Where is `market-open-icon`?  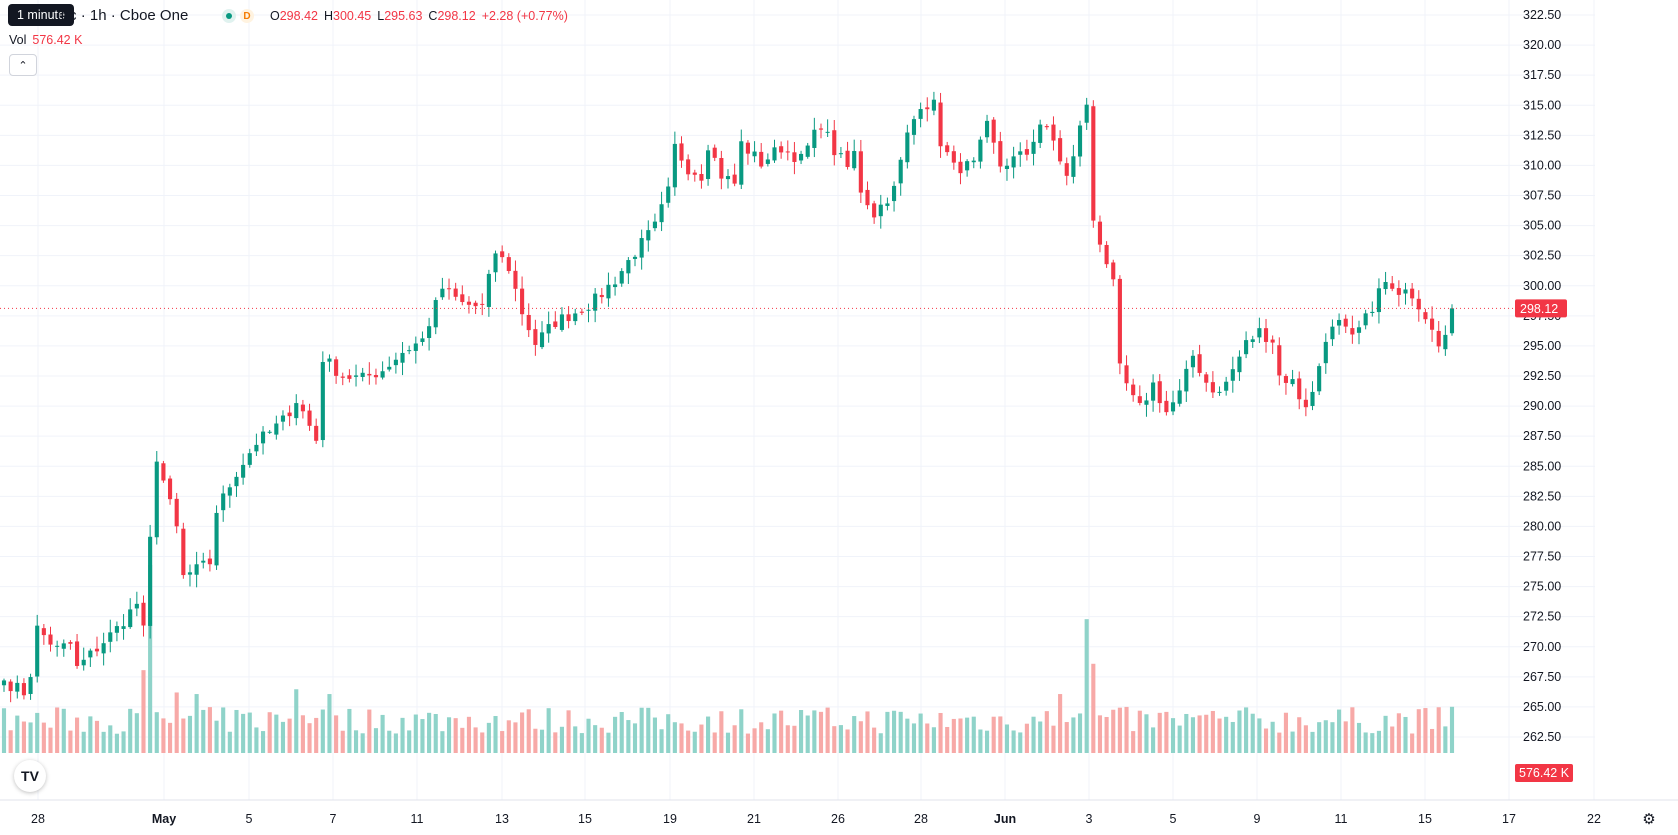 market-open-icon is located at coordinates (229, 16).